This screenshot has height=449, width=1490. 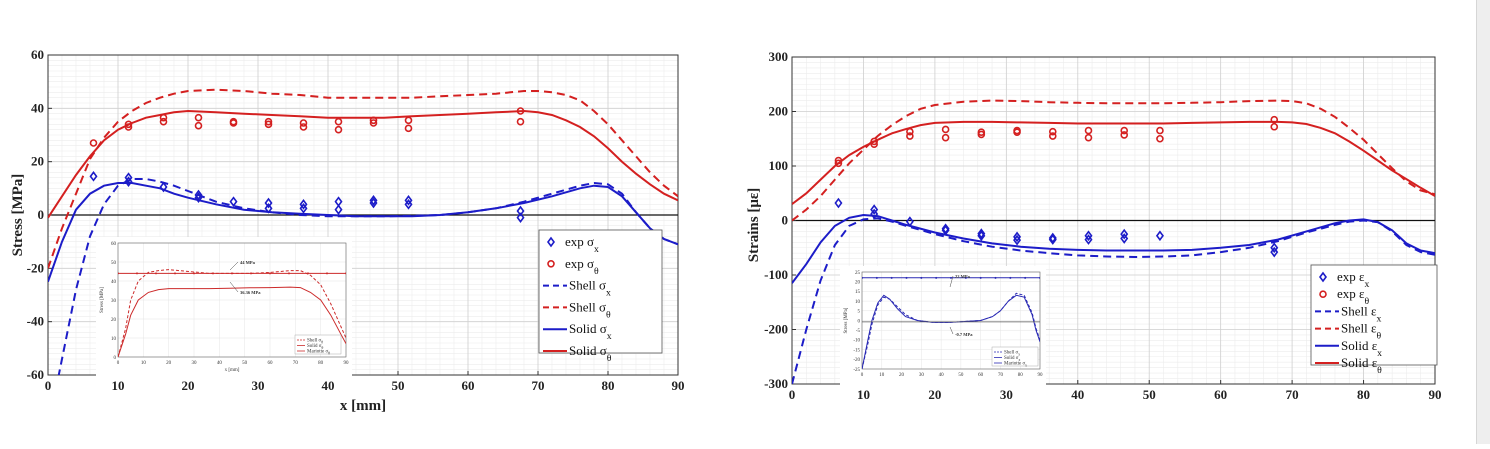 What do you see at coordinates (1017, 240) in the screenshot?
I see `point-exp-εx-9` at bounding box center [1017, 240].